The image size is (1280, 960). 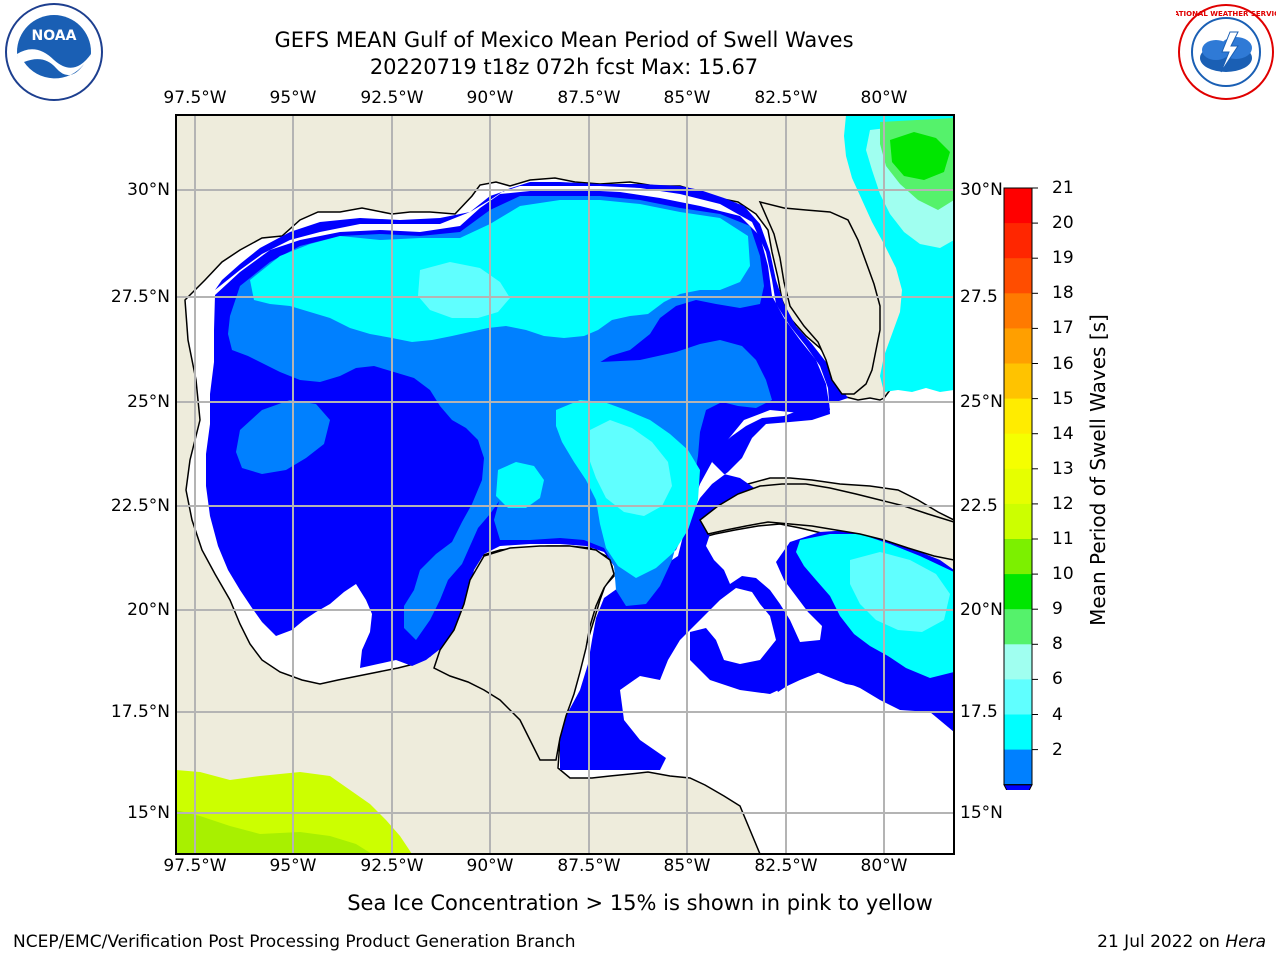 What do you see at coordinates (524, 653) in the screenshot?
I see `yucatan-land` at bounding box center [524, 653].